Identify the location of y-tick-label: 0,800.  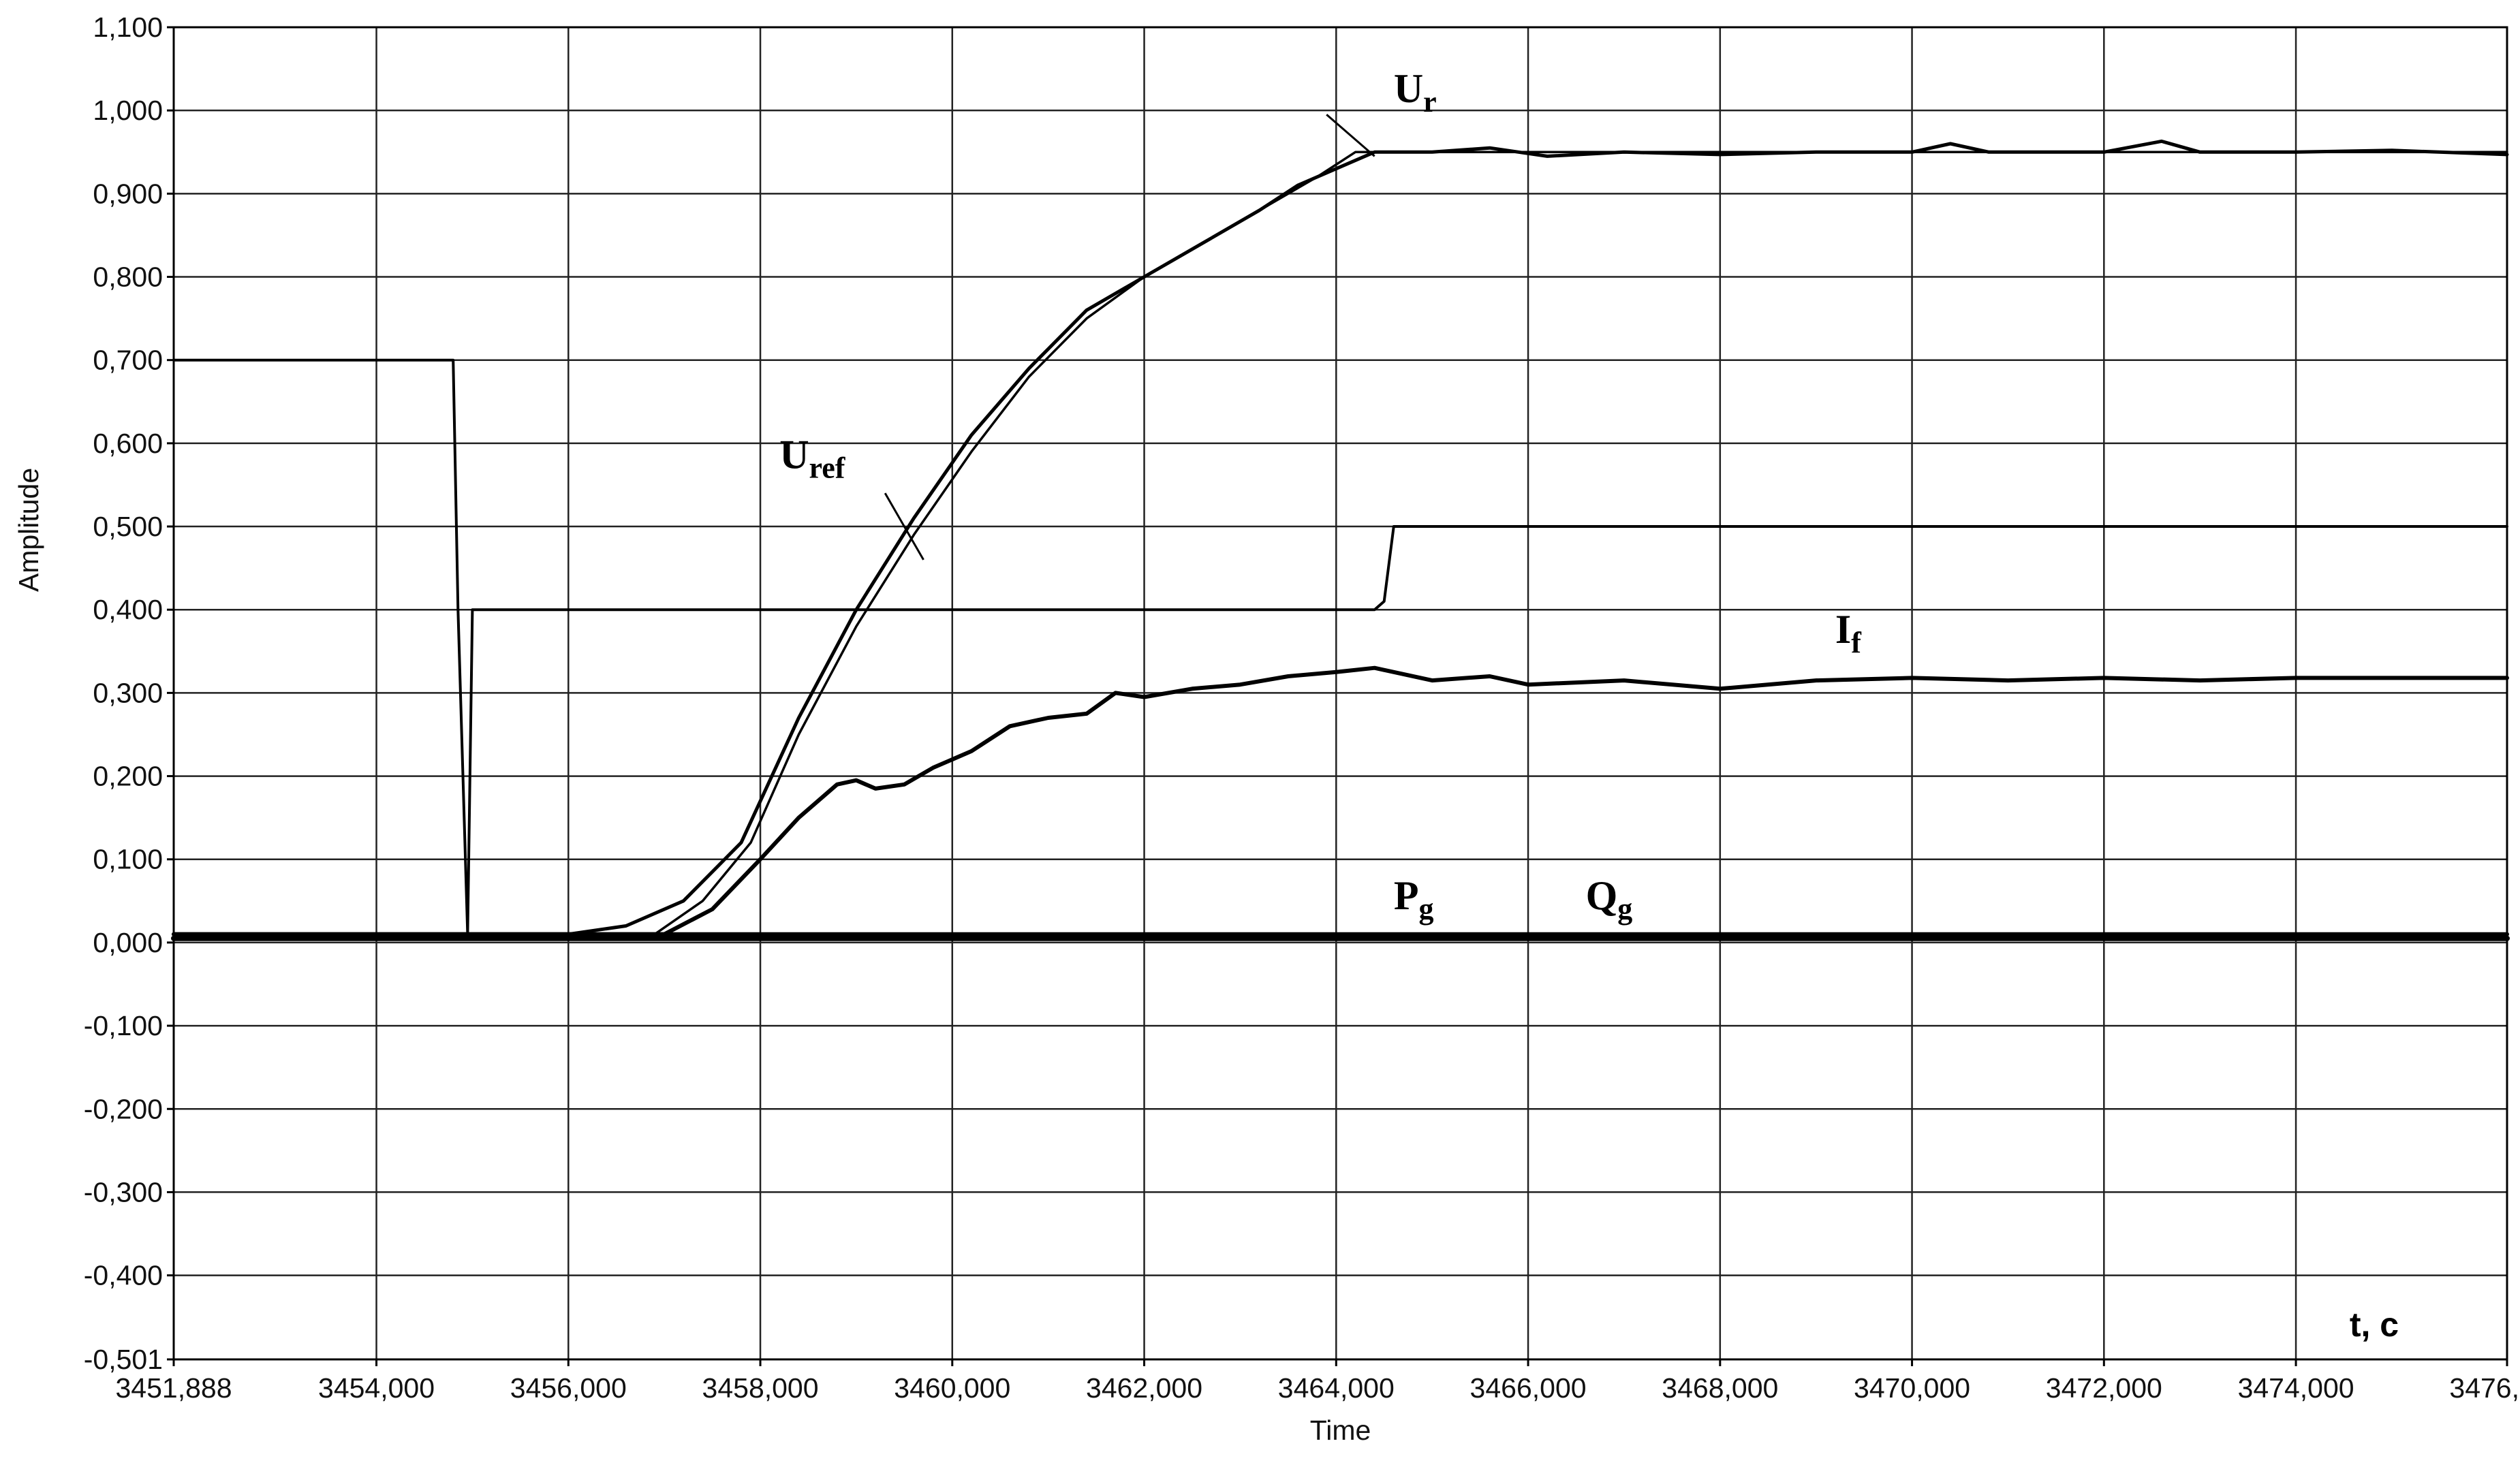
(128, 278).